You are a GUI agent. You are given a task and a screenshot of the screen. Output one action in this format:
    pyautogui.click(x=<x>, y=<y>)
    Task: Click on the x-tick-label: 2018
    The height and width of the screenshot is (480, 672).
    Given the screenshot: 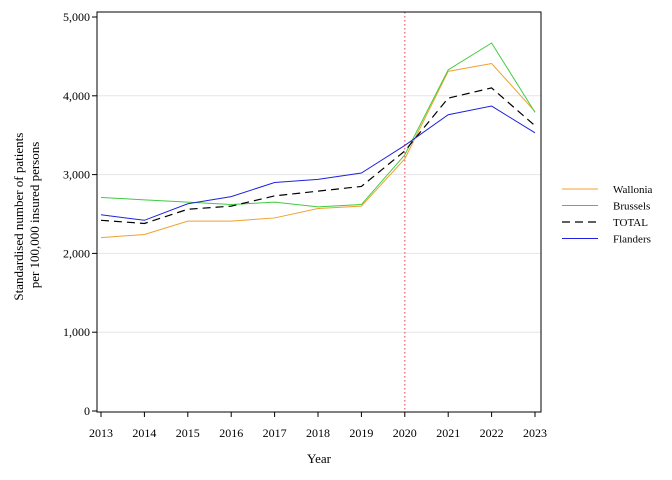 What is the action you would take?
    pyautogui.click(x=318, y=433)
    